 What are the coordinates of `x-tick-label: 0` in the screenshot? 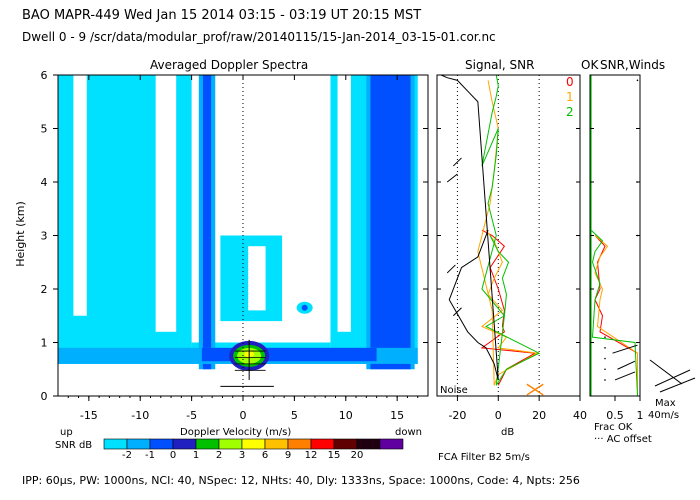 It's located at (243, 415).